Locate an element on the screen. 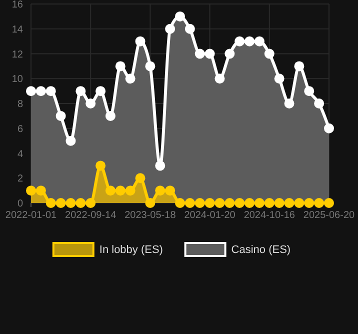 Image resolution: width=358 pixels, height=334 pixels. x-tick-label: 2023-05-18 is located at coordinates (150, 215).